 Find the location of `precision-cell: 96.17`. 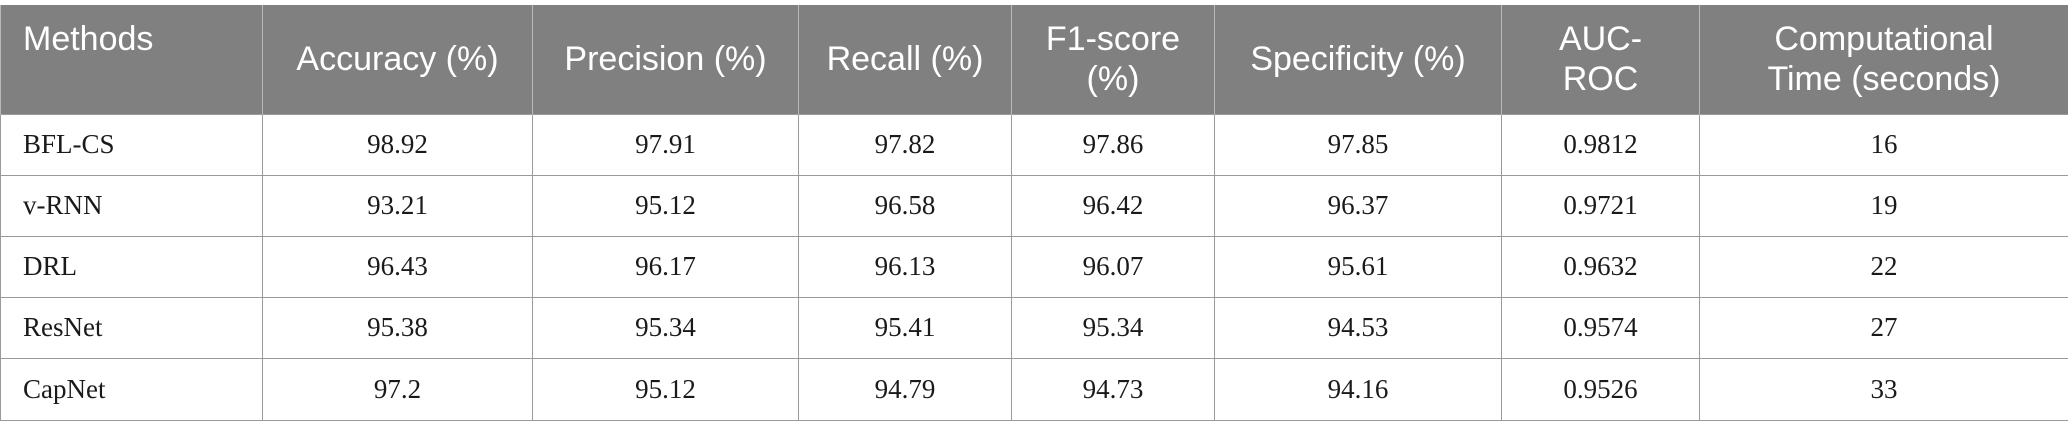

precision-cell: 96.17 is located at coordinates (665, 266).